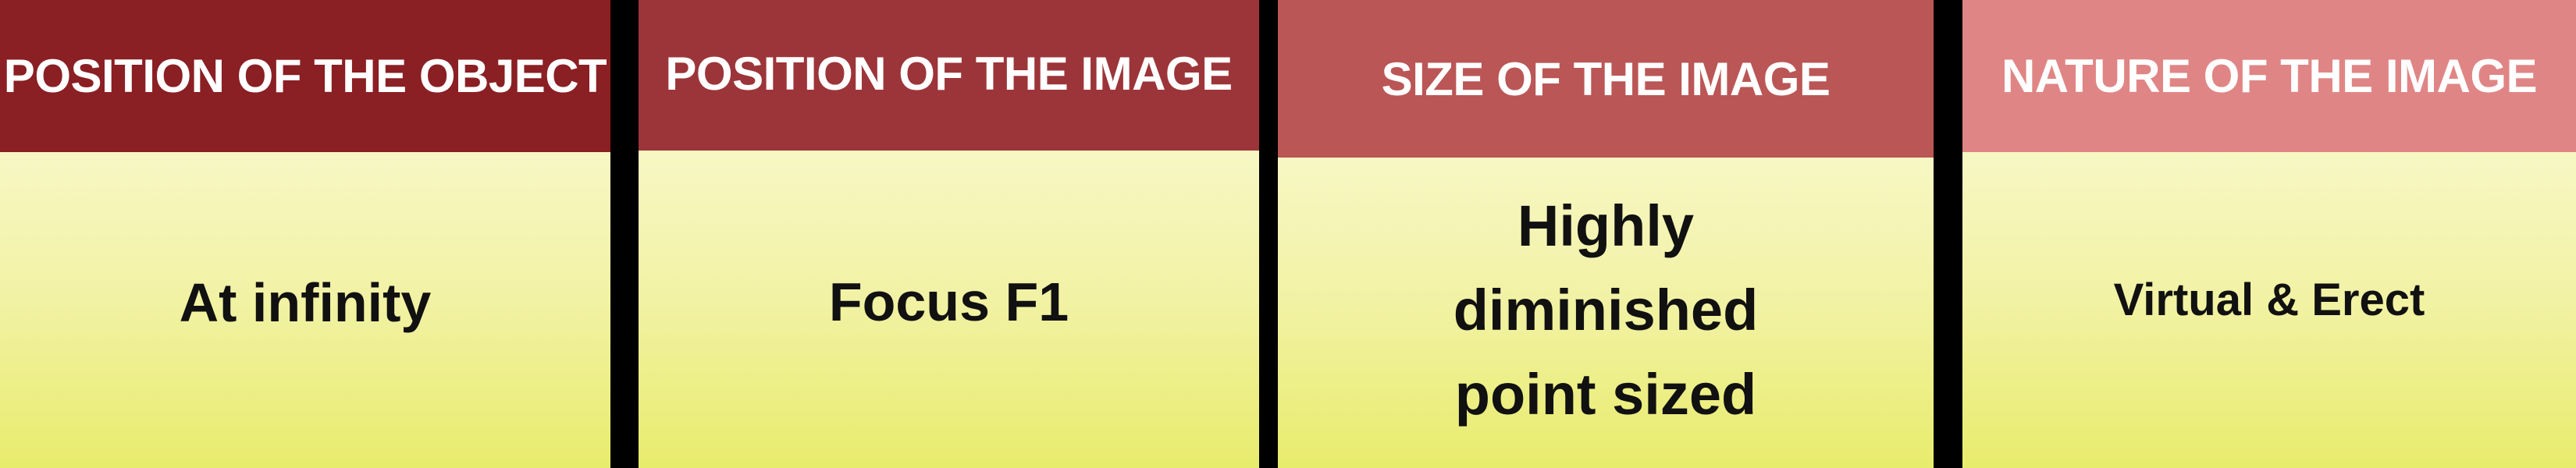  I want to click on panel-value-line: point sized, so click(1605, 395).